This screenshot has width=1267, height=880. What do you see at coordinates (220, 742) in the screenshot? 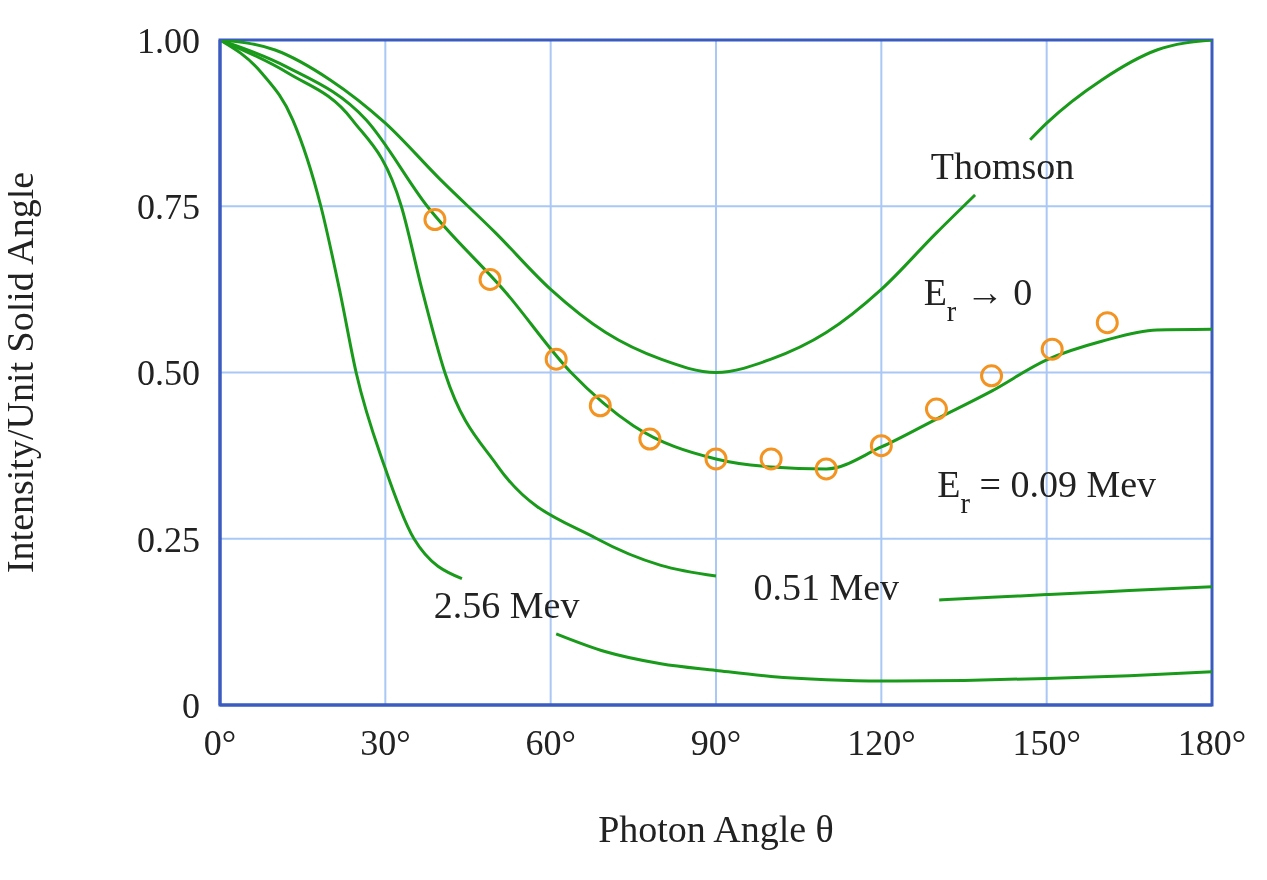
I see `x-tick-label: 0°` at bounding box center [220, 742].